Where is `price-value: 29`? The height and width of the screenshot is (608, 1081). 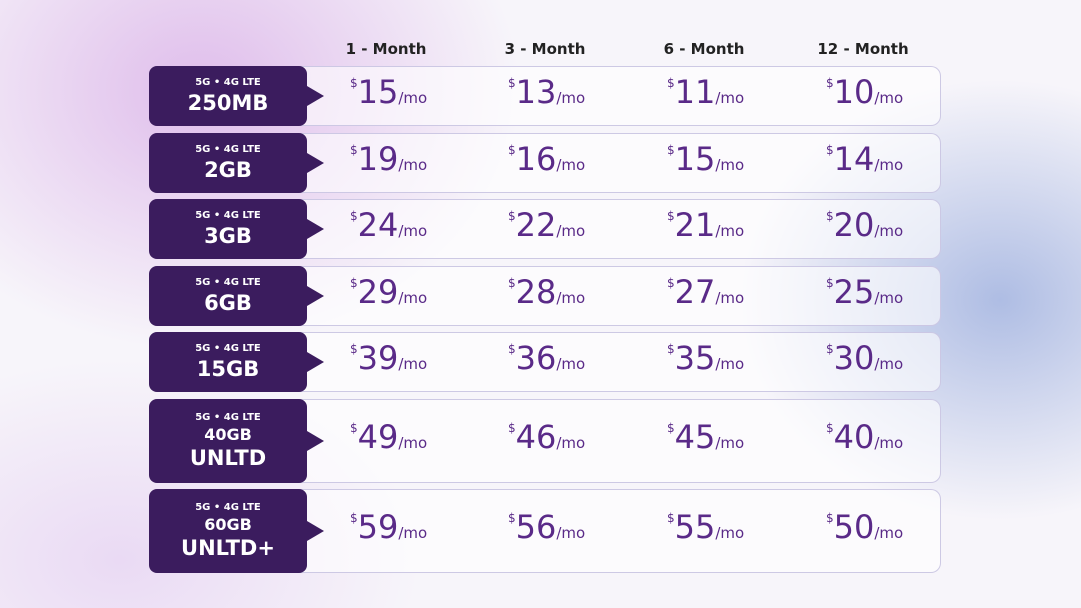
price-value: 29 is located at coordinates (378, 291).